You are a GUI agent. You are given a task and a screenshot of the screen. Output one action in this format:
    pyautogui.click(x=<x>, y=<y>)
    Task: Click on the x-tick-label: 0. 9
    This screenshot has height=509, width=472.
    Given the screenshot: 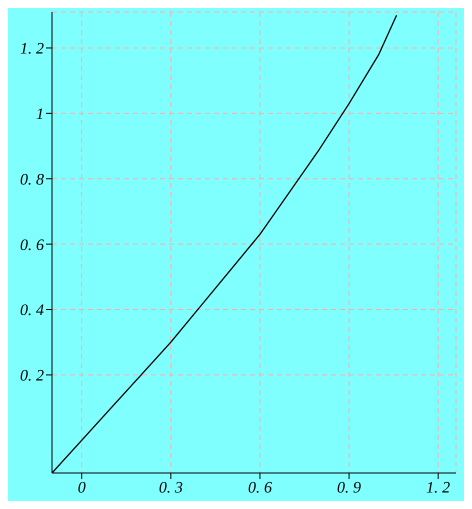 What is the action you would take?
    pyautogui.click(x=349, y=487)
    